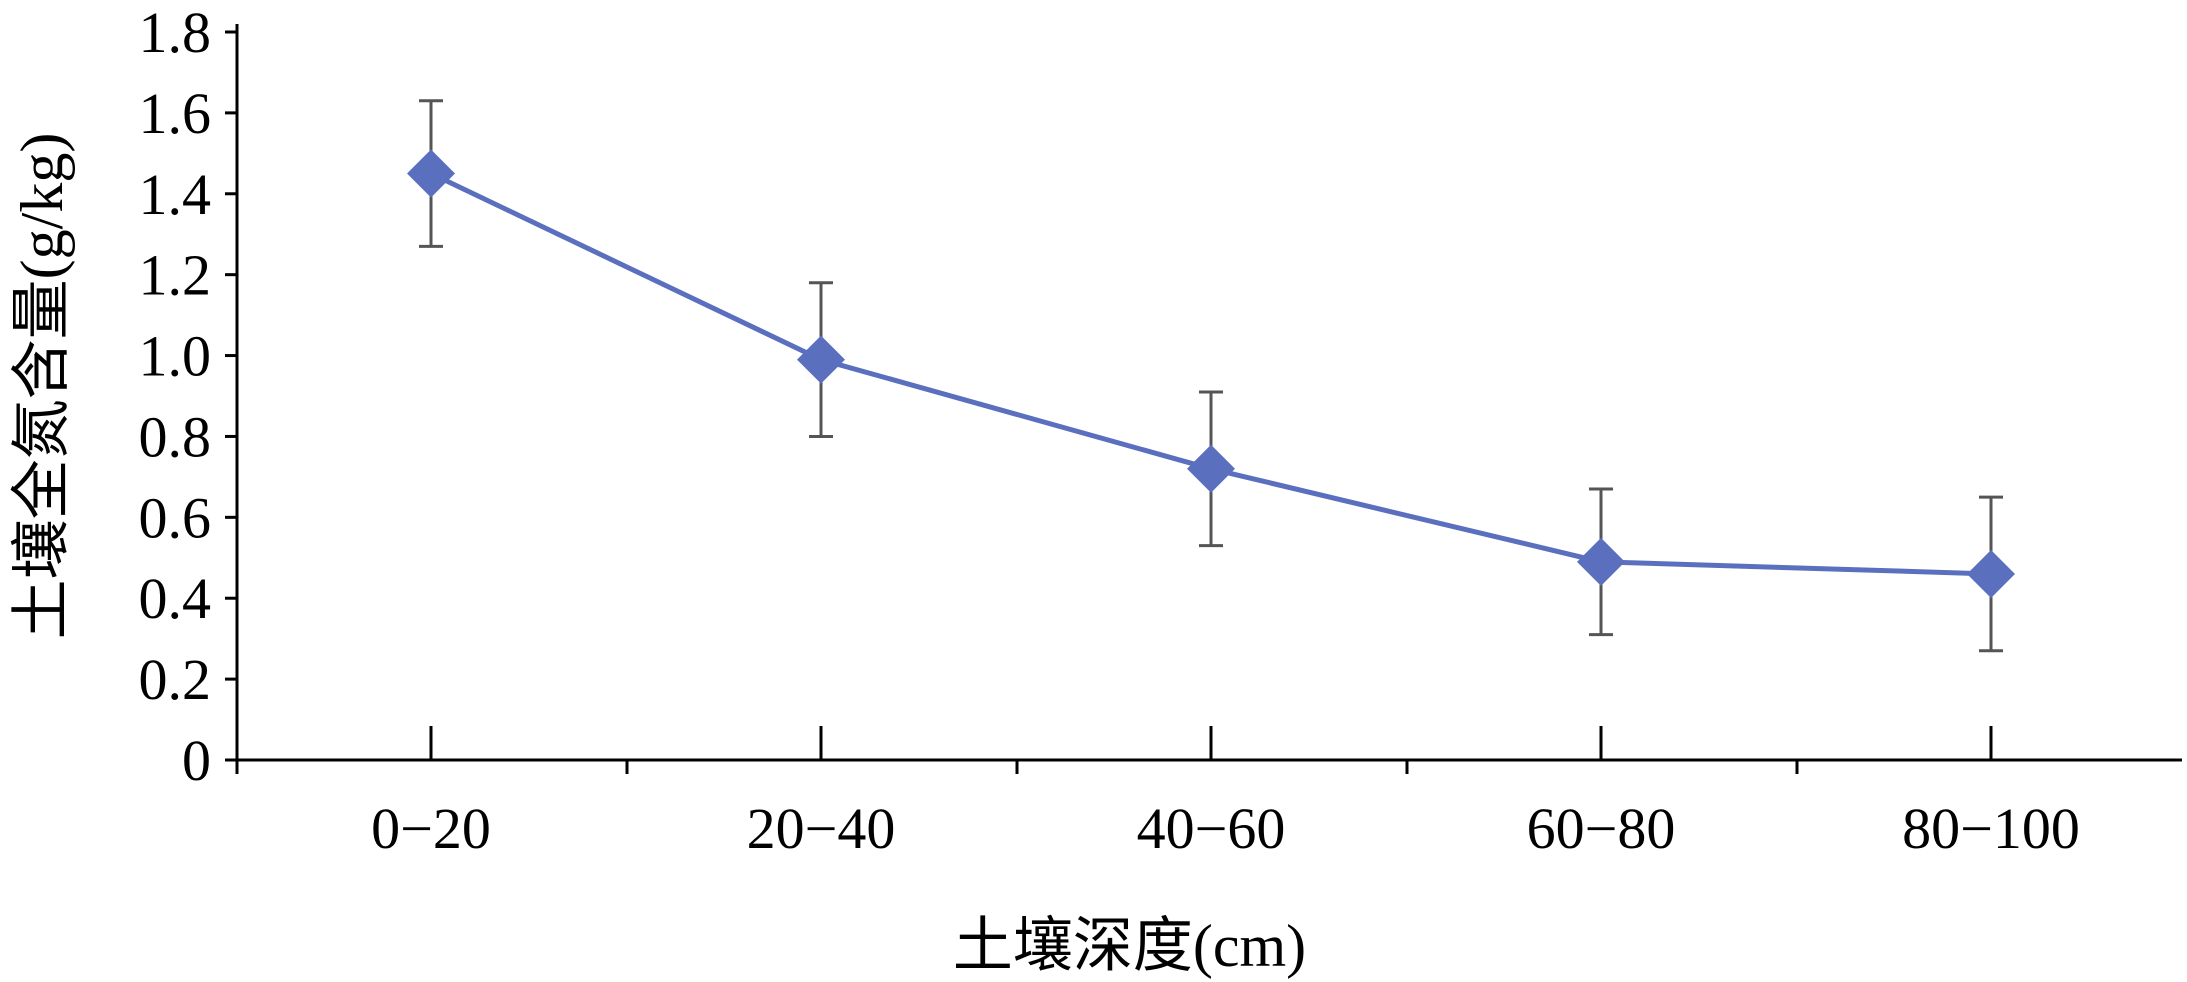  What do you see at coordinates (1208, 793) in the screenshot?
I see `x-axis: 0−20 20−40 40−60 60−80 80−100` at bounding box center [1208, 793].